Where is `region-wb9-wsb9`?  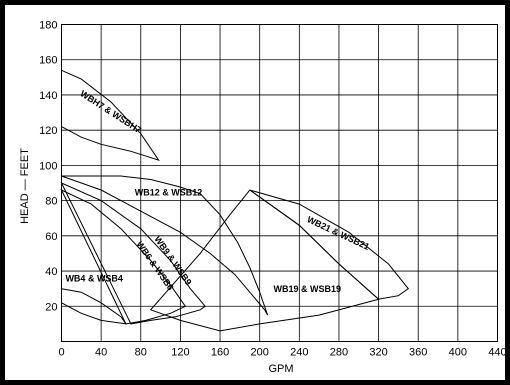
region-wb9-wsb9 is located at coordinates (133, 253).